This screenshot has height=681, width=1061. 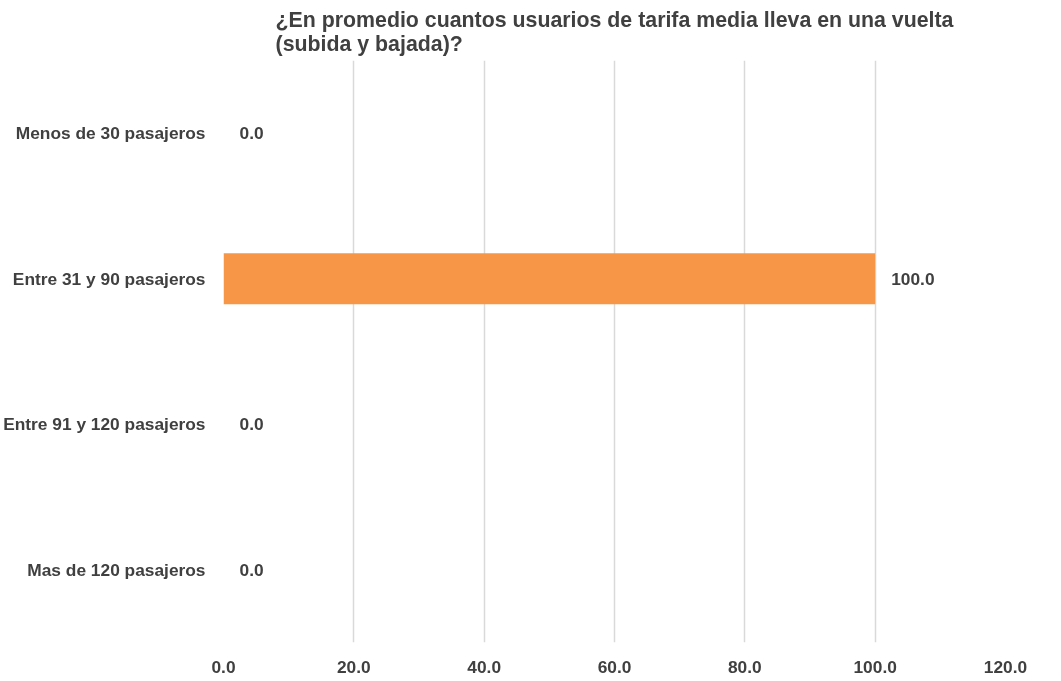 I want to click on x-tick-label: 100.0, so click(x=875, y=666).